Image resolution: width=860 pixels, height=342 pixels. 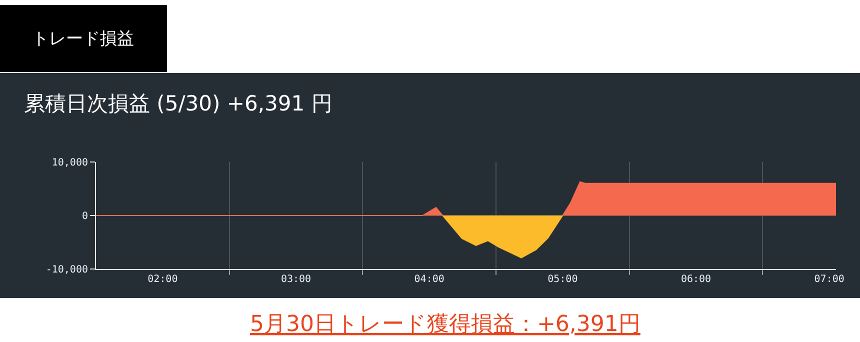 I want to click on y-tick-label: -10,000, so click(x=67, y=270).